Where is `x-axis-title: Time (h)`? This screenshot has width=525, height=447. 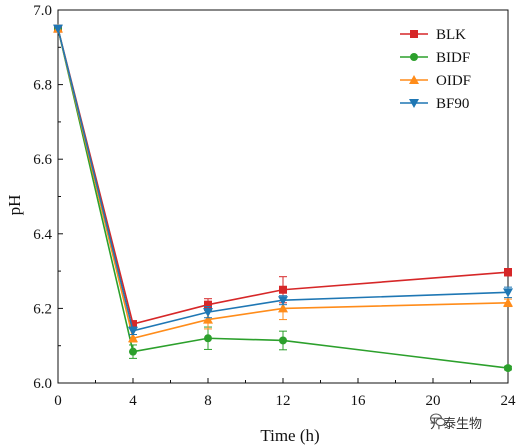 x-axis-title: Time (h) is located at coordinates (289, 435).